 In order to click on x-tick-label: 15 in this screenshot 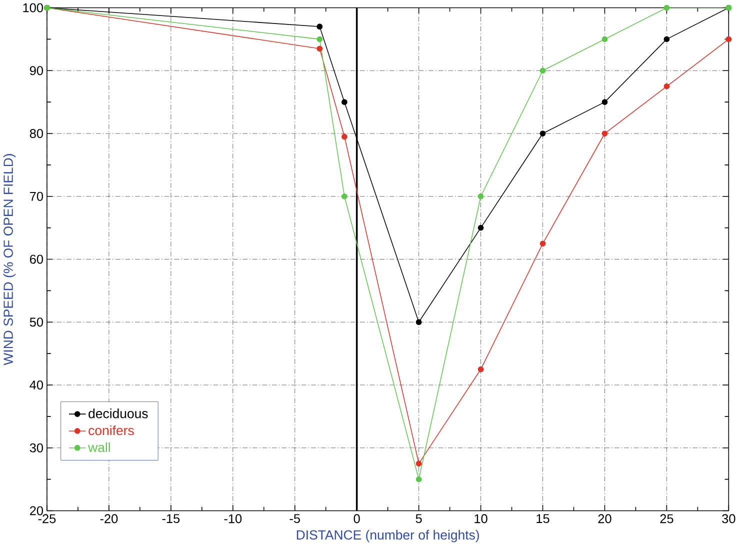, I will do `click(543, 518)`.